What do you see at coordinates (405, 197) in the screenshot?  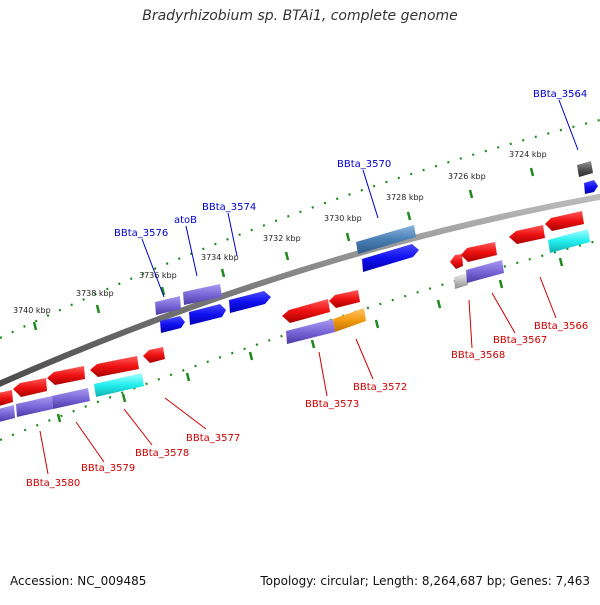 I see `scale-label-3728: 3728 kbp` at bounding box center [405, 197].